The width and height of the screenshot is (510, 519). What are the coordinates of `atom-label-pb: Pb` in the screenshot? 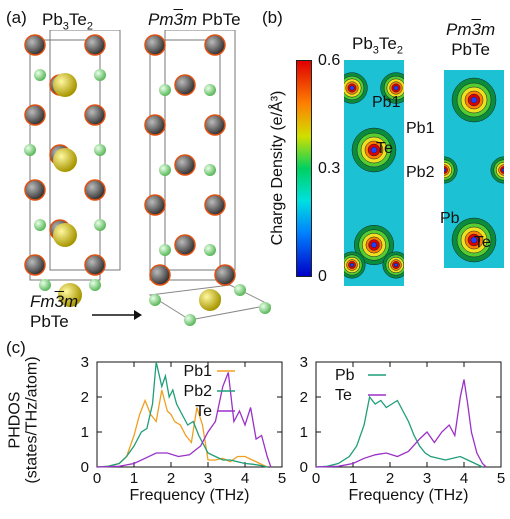 It's located at (450, 218).